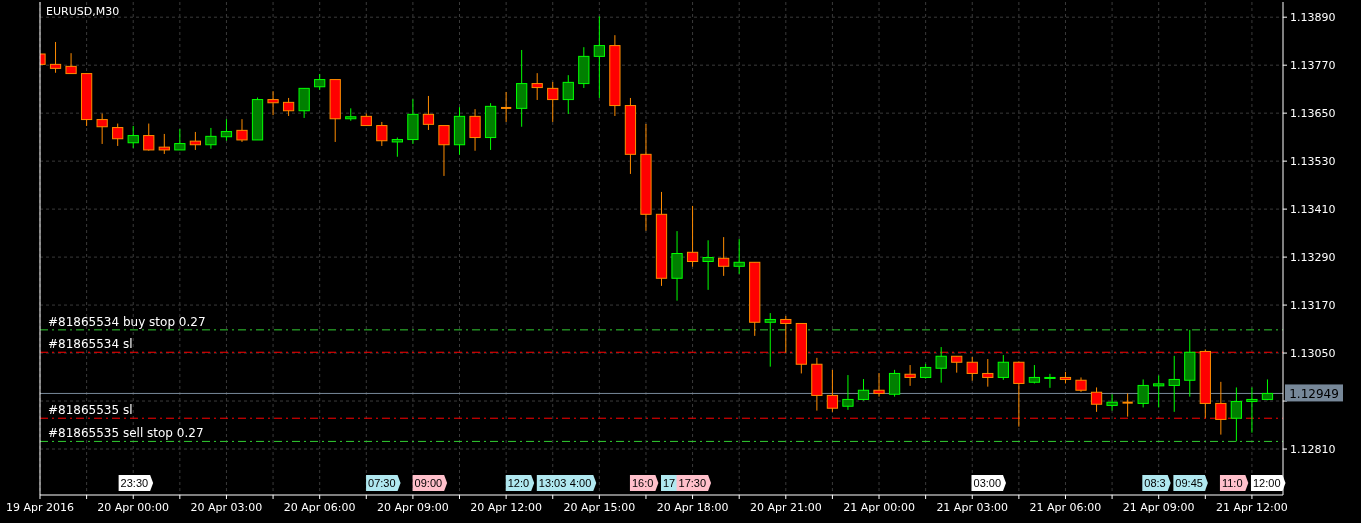 The height and width of the screenshot is (523, 1361). What do you see at coordinates (987, 483) in the screenshot?
I see `annotation: 03:00` at bounding box center [987, 483].